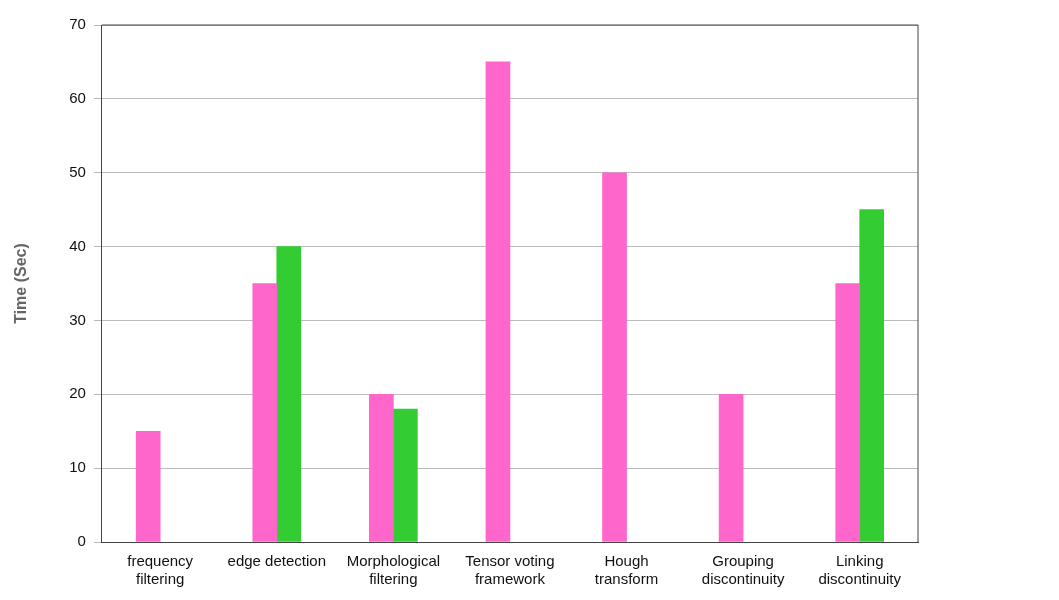  Describe the element at coordinates (160, 570) in the screenshot. I see `x-tick-label: frequency filtering` at that location.